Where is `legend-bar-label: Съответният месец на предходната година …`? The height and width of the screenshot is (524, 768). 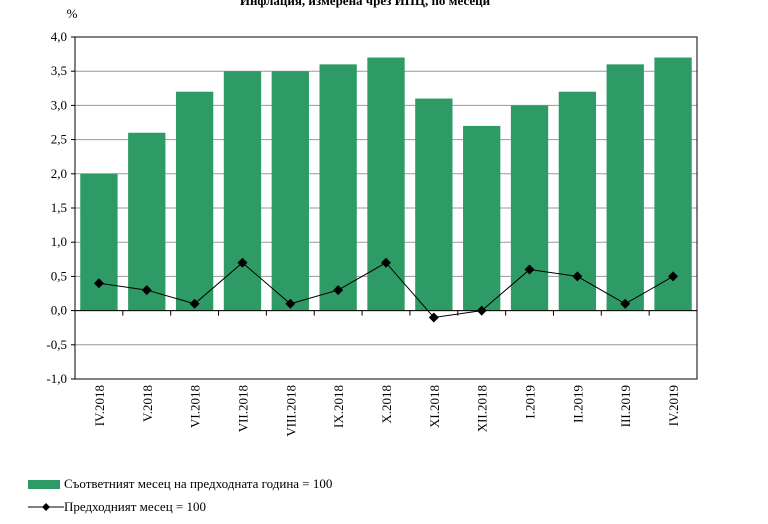 legend-bar-label: Съответният месец на предходната година … is located at coordinates (198, 483).